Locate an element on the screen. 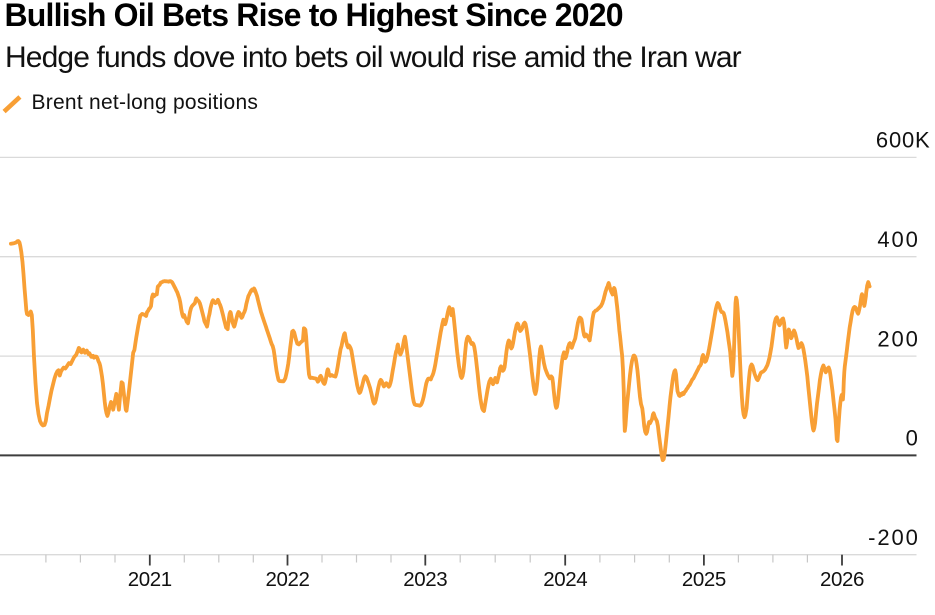  svg-text: 600K is located at coordinates (903, 140).